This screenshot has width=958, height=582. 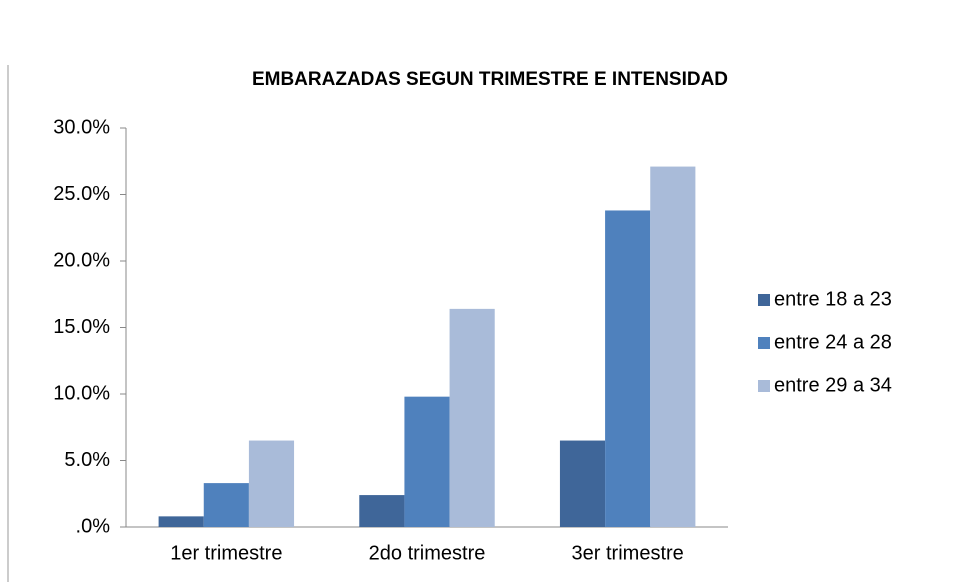 I want to click on legend-label: entre 29 a 34, so click(x=833, y=385).